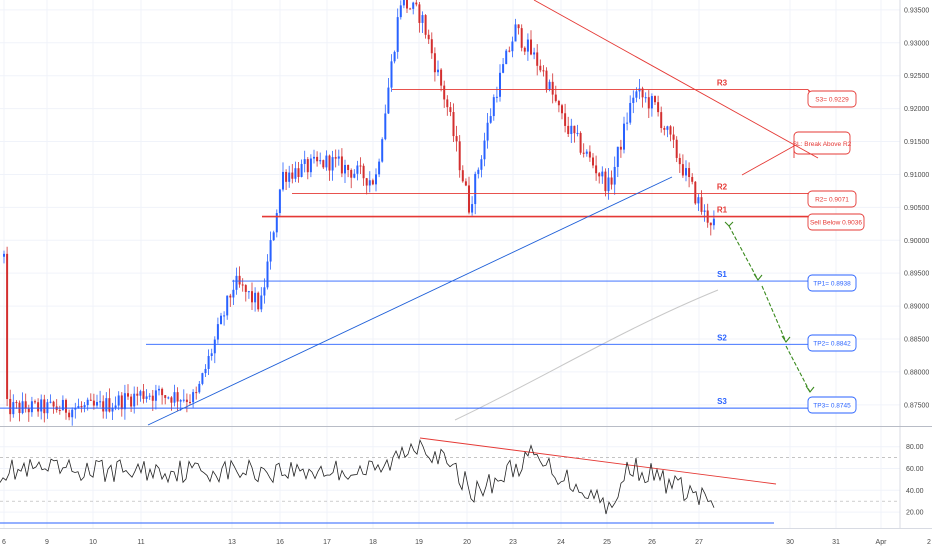 This screenshot has height=555, width=932. Describe the element at coordinates (652, 542) in the screenshot. I see `x-tick-label: 26` at that location.